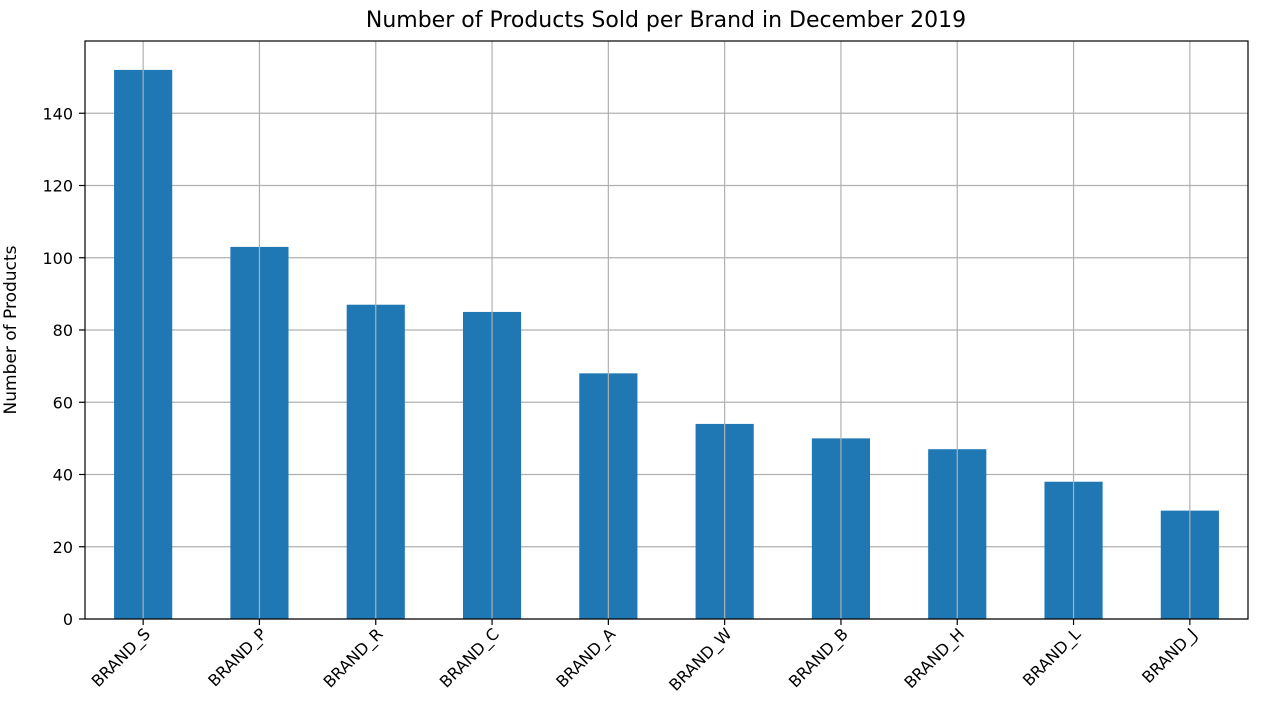  What do you see at coordinates (819, 658) in the screenshot?
I see `x-tick-label: BRAND_B` at bounding box center [819, 658].